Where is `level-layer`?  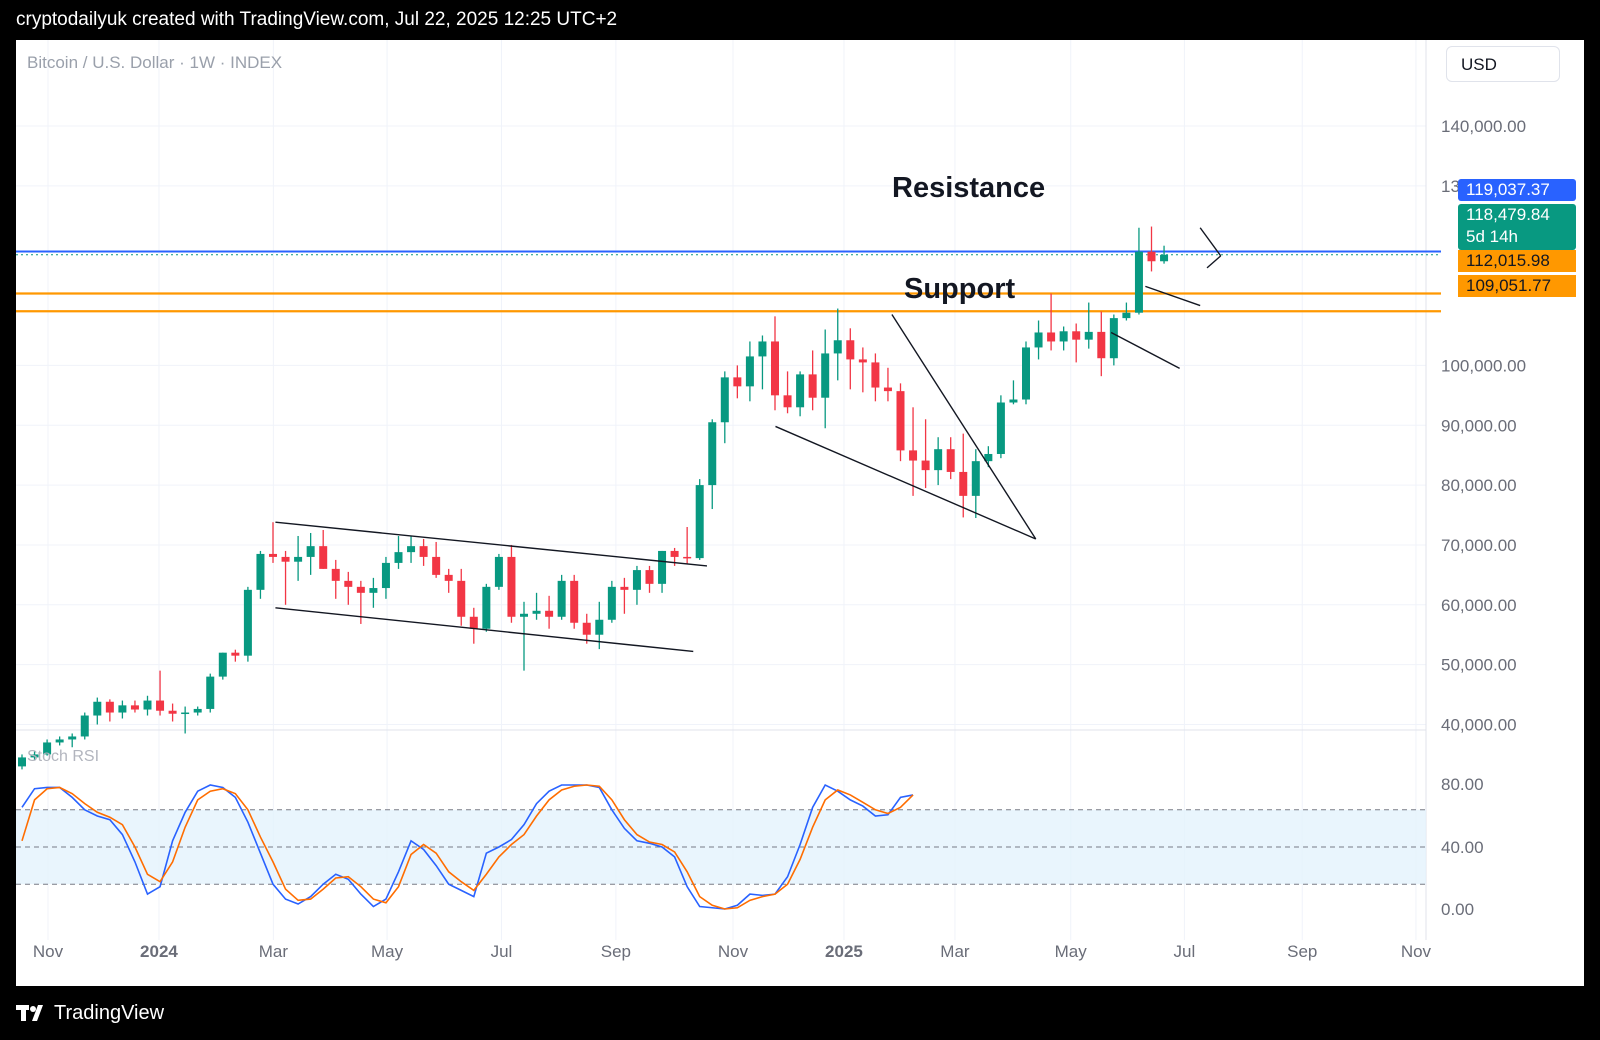
level-layer is located at coordinates (728, 281).